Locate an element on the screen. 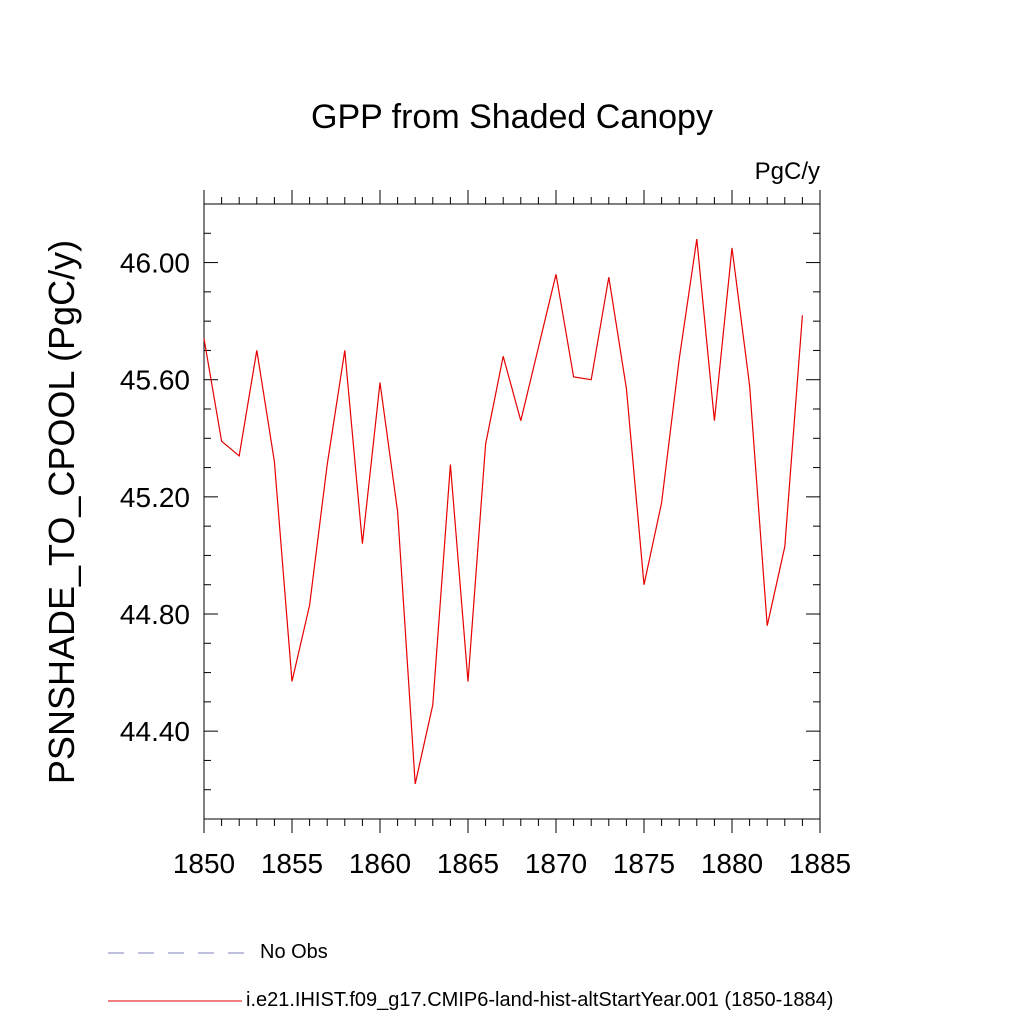 The image size is (1024, 1024). y-tick-label: 44.80 is located at coordinates (155, 614).